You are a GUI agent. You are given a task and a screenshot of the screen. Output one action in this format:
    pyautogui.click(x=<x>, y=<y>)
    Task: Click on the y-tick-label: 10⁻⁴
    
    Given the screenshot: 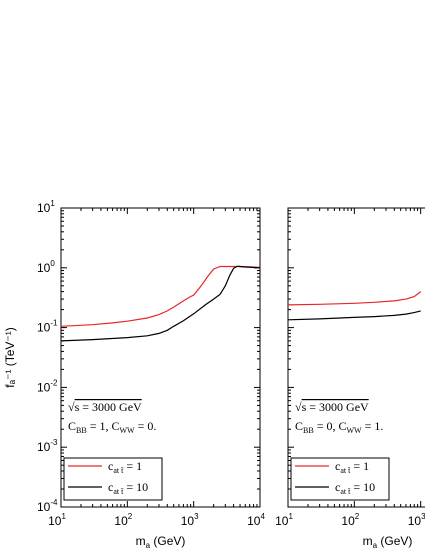 What is the action you would take?
    pyautogui.click(x=47, y=506)
    